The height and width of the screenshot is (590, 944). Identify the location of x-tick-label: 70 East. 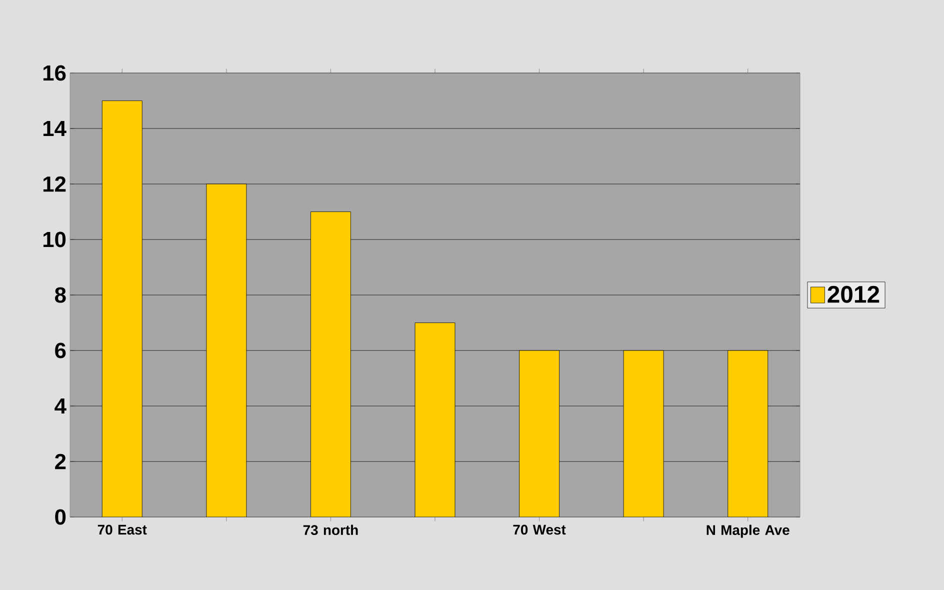
(122, 529).